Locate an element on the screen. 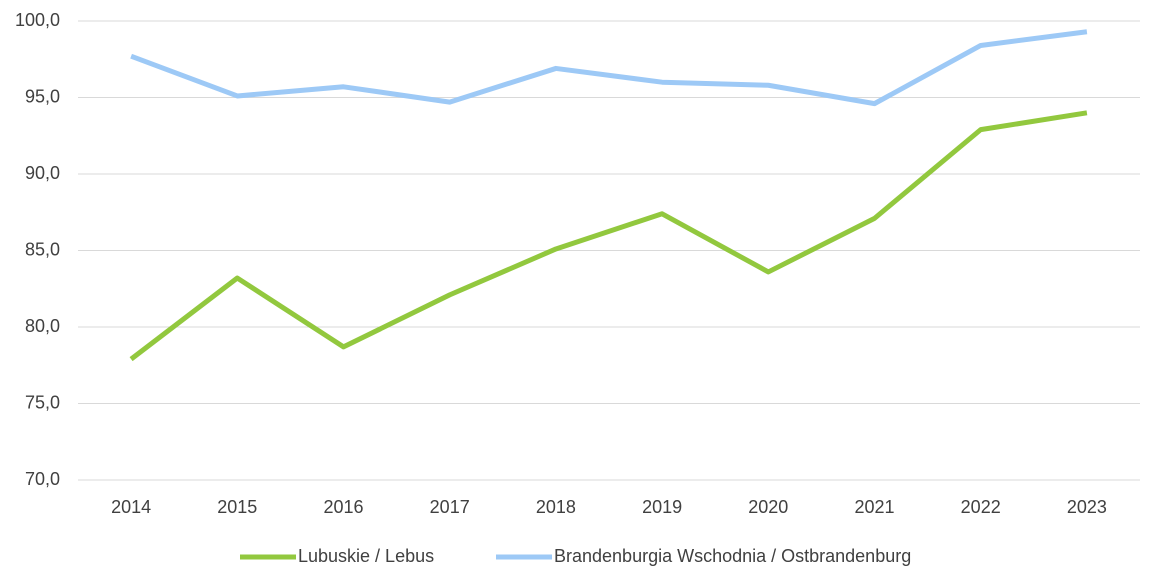 The width and height of the screenshot is (1155, 572). line-series is located at coordinates (609, 68).